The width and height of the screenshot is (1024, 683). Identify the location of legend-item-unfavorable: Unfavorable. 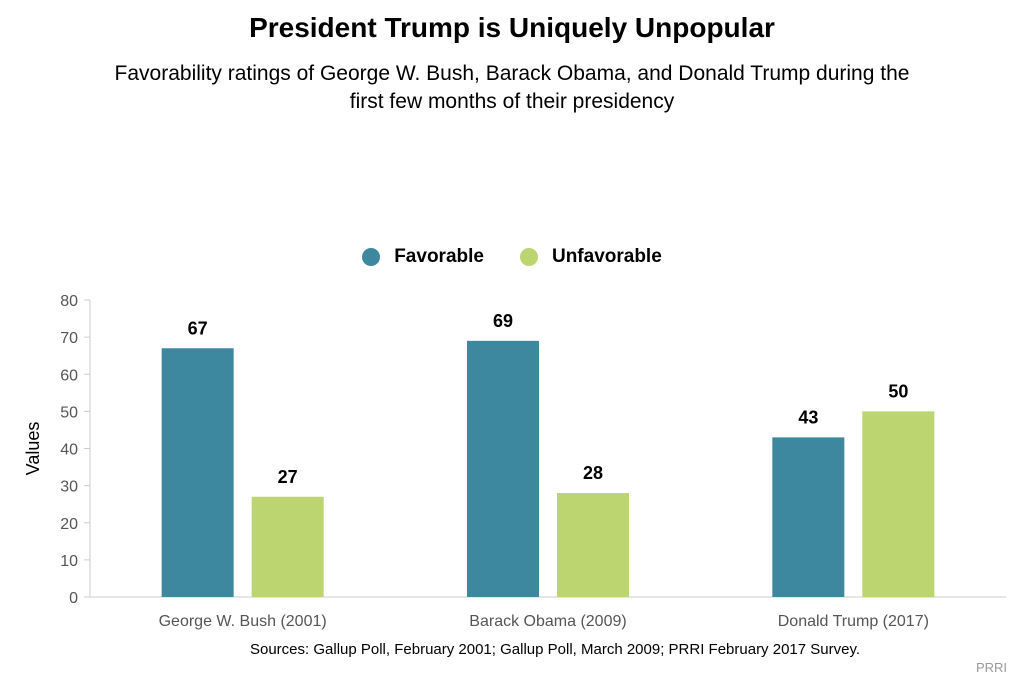
(590, 257).